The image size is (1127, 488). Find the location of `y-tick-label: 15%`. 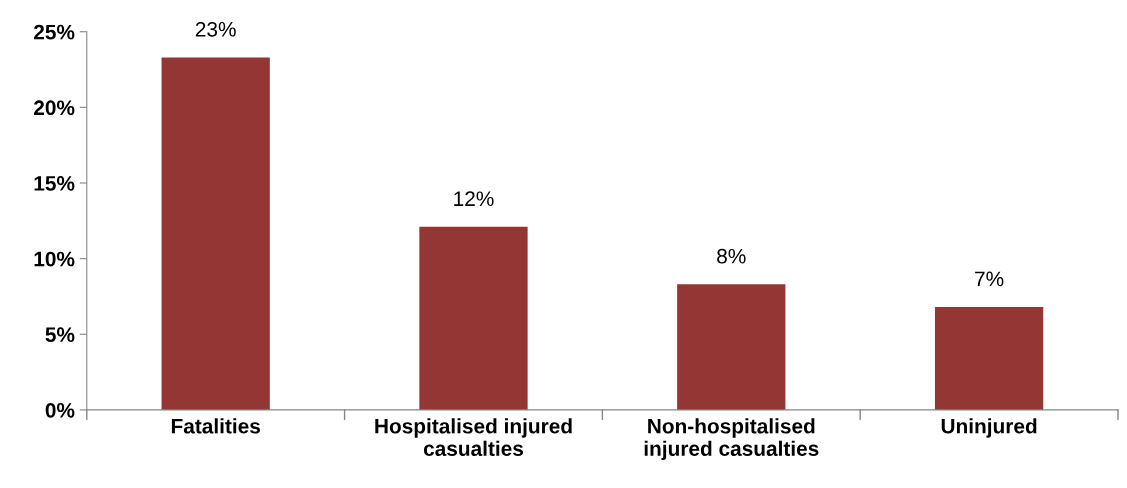

y-tick-label: 15% is located at coordinates (54, 183).